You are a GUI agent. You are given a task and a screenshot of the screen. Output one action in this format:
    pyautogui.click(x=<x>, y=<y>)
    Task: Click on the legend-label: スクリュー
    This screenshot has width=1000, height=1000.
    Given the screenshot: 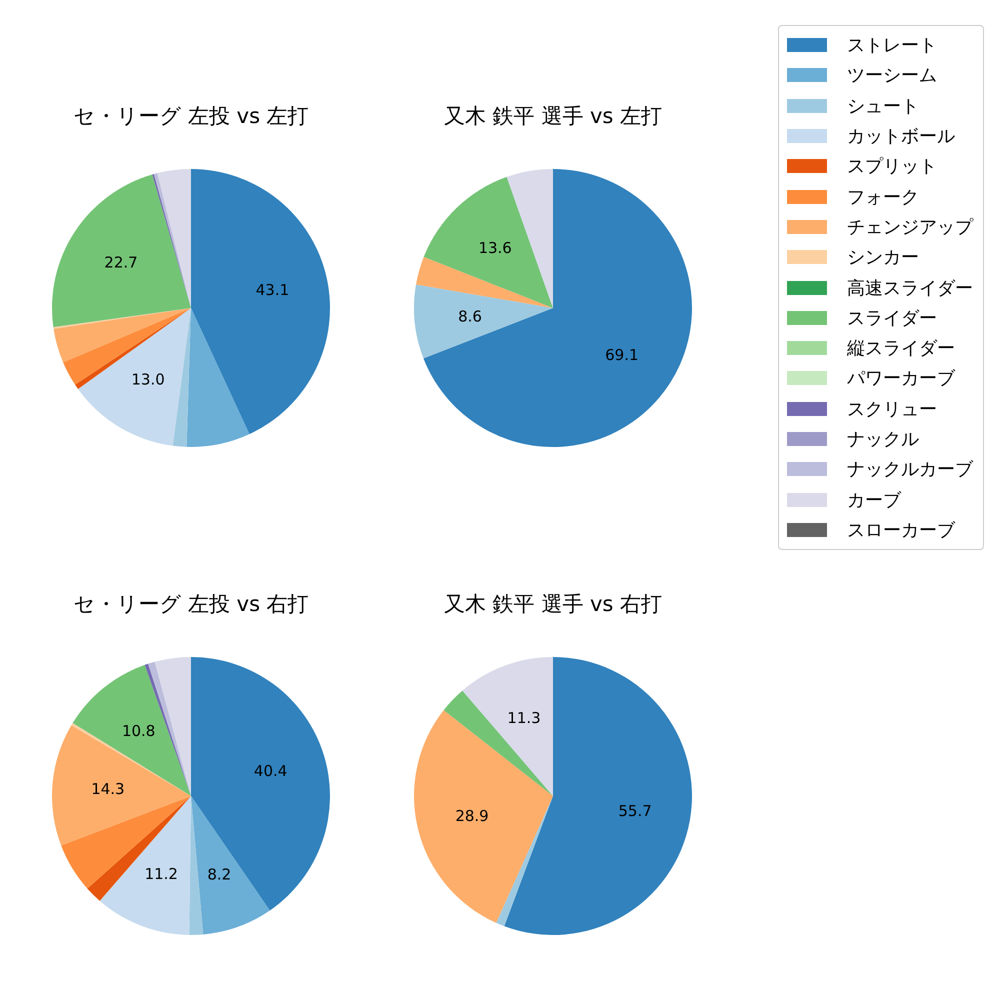 What is the action you would take?
    pyautogui.click(x=892, y=409)
    